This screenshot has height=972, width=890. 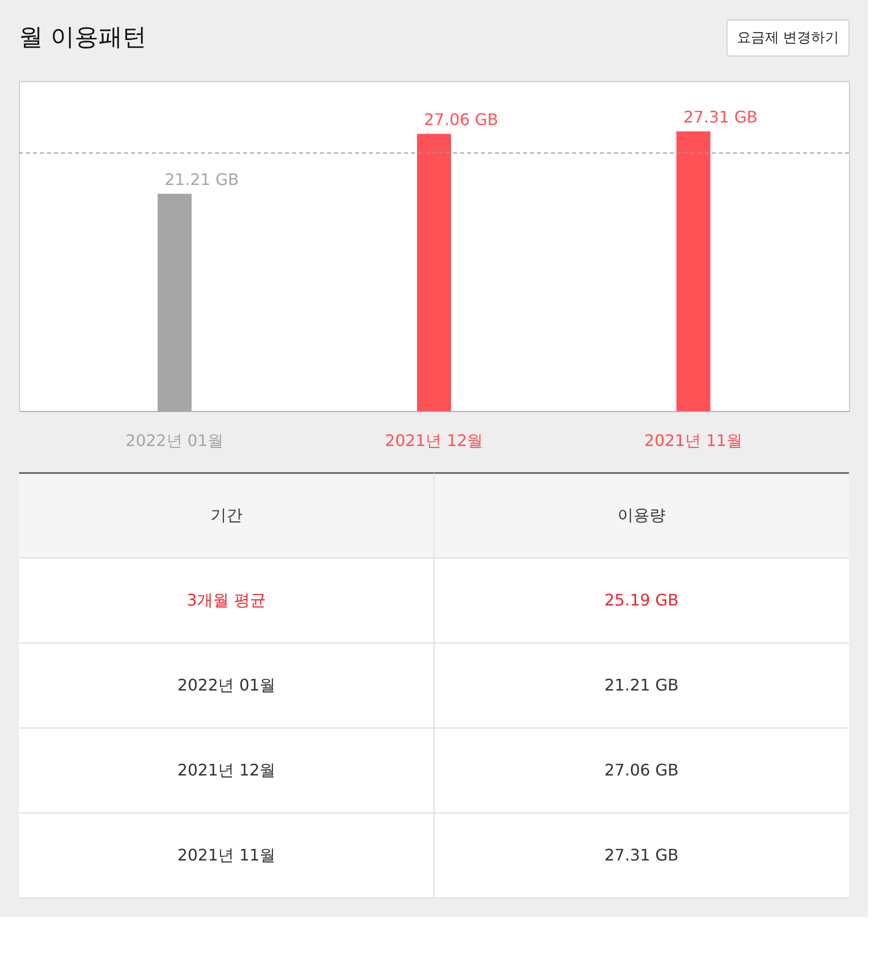 I want to click on data-label: 27.06 GB, so click(x=461, y=119).